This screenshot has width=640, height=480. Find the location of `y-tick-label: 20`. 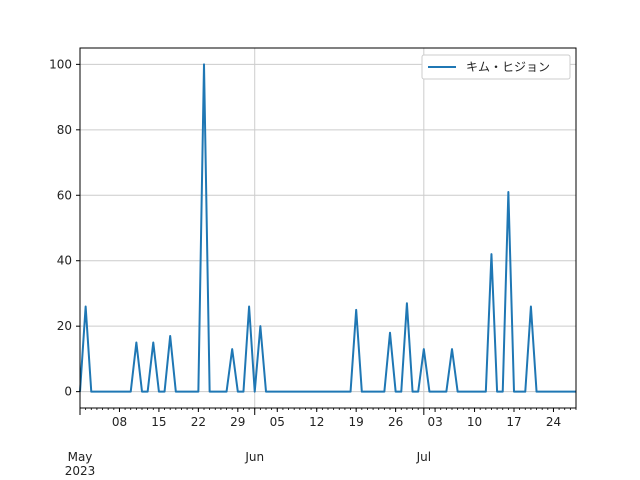

y-tick-label: 20 is located at coordinates (64, 326).